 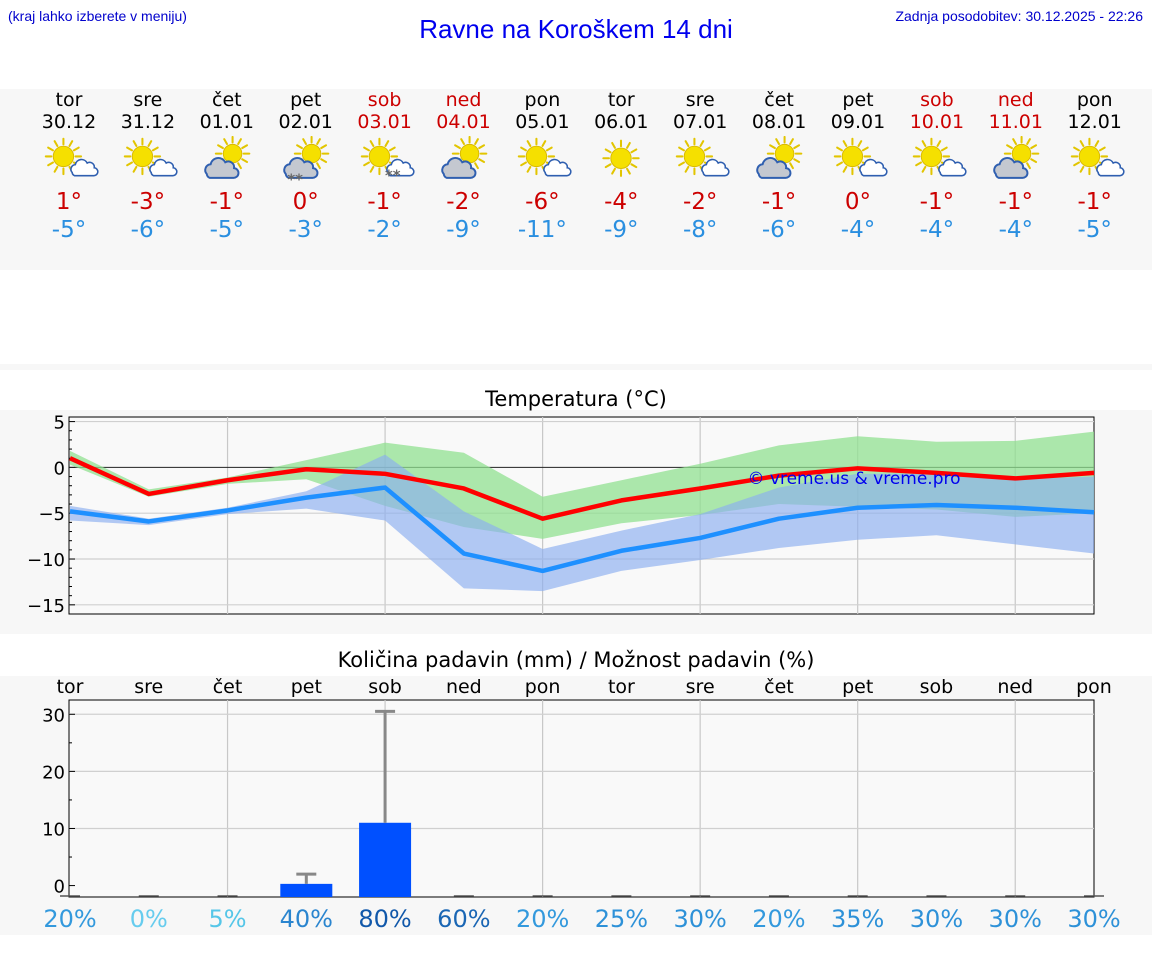 What do you see at coordinates (69, 202) in the screenshot?
I see `day-max-temp: 1°` at bounding box center [69, 202].